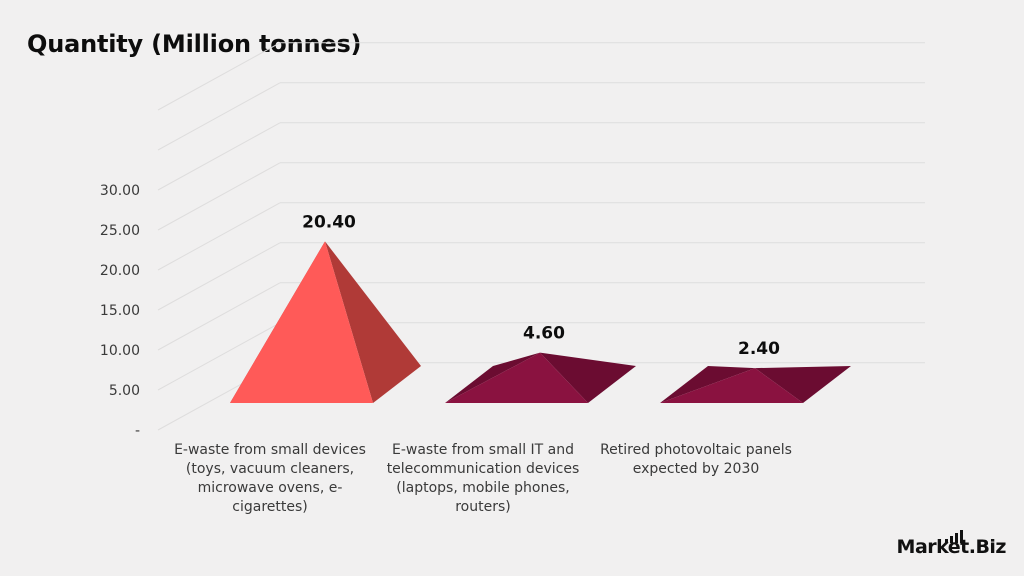 Image resolution: width=1024 pixels, height=576 pixels. Describe the element at coordinates (482, 488) in the screenshot. I see `category-label-line: (laptops, mobile phones,` at that location.